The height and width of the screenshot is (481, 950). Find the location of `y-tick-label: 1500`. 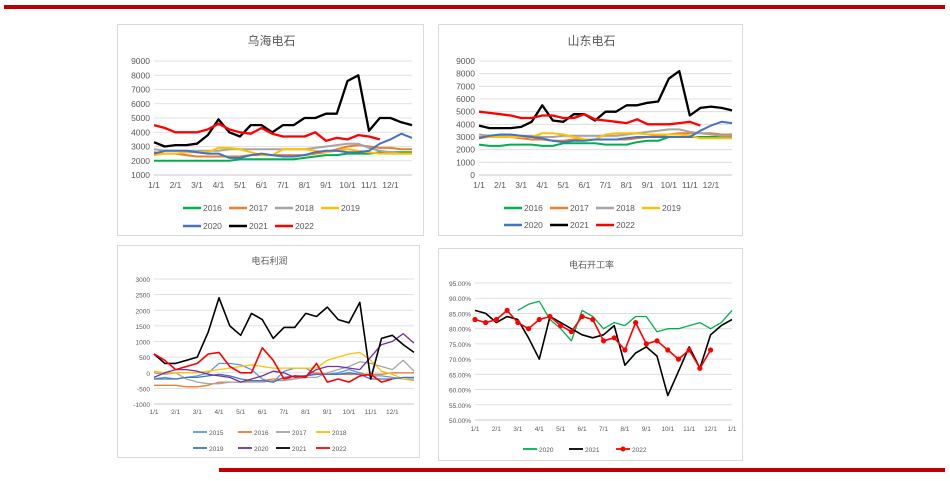

y-tick-label: 1500 is located at coordinates (143, 327).